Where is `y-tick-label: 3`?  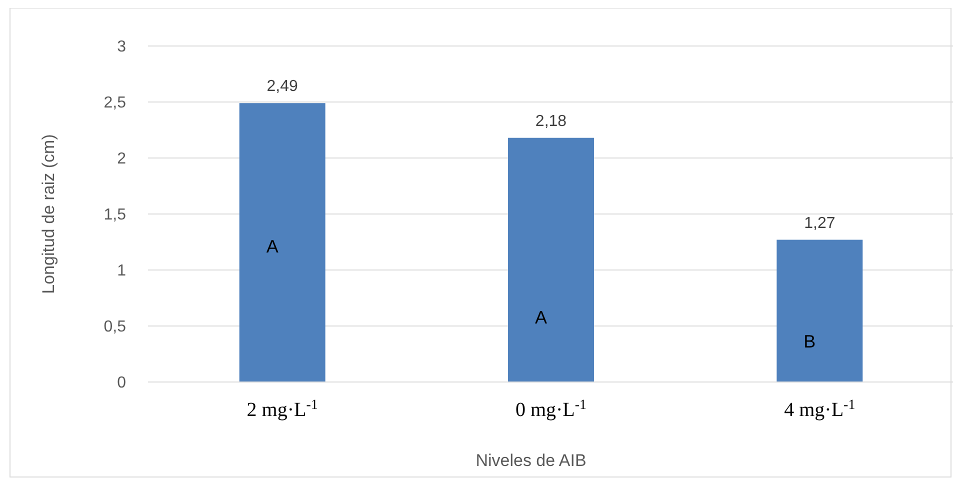
y-tick-label: 3 is located at coordinates (121, 47).